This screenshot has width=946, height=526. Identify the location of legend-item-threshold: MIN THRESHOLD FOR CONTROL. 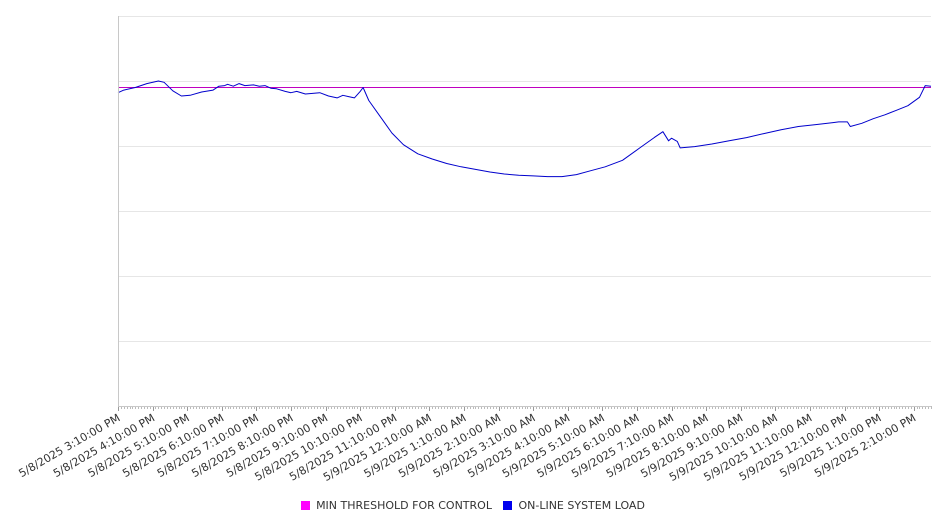
(396, 505).